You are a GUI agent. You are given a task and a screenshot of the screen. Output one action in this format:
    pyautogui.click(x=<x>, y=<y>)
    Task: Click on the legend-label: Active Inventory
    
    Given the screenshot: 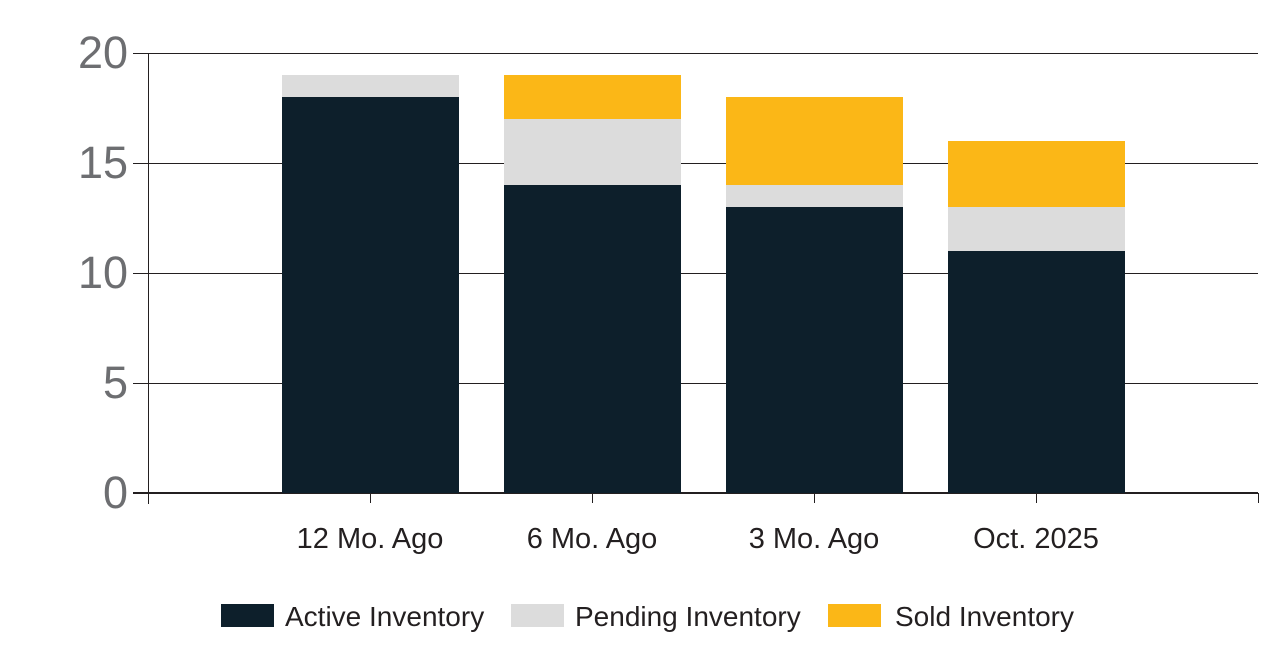 What is the action you would take?
    pyautogui.click(x=385, y=616)
    